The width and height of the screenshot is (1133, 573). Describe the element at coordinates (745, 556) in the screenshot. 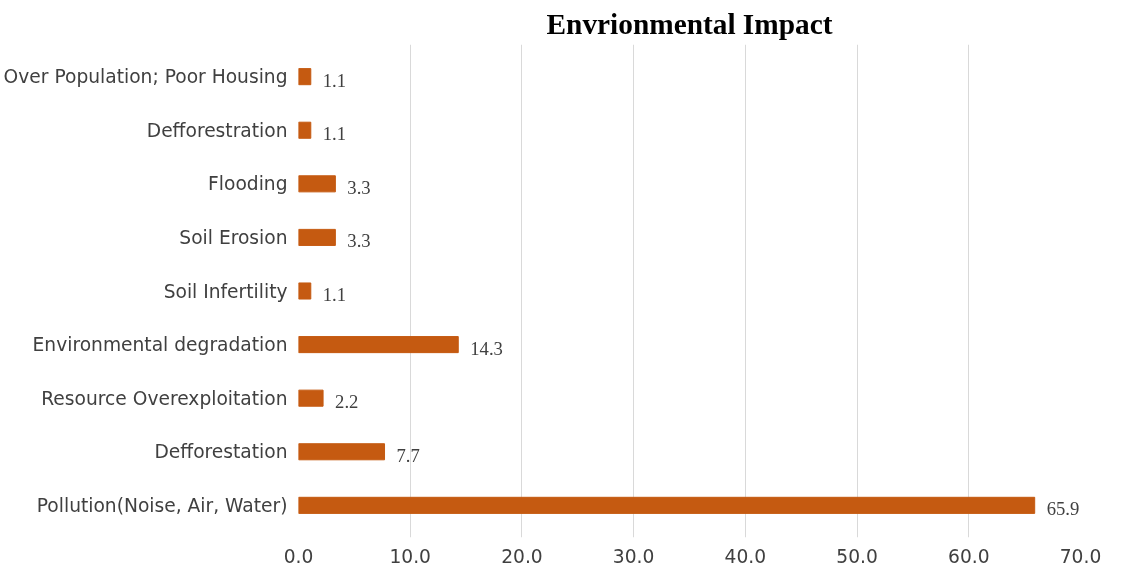

I see `x-tick-label: 40.0` at that location.